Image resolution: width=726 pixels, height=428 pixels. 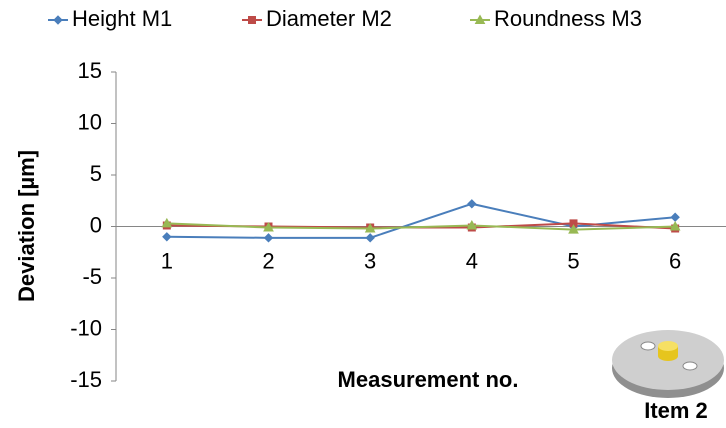 I want to click on x-tick-label: 6, so click(x=675, y=260).